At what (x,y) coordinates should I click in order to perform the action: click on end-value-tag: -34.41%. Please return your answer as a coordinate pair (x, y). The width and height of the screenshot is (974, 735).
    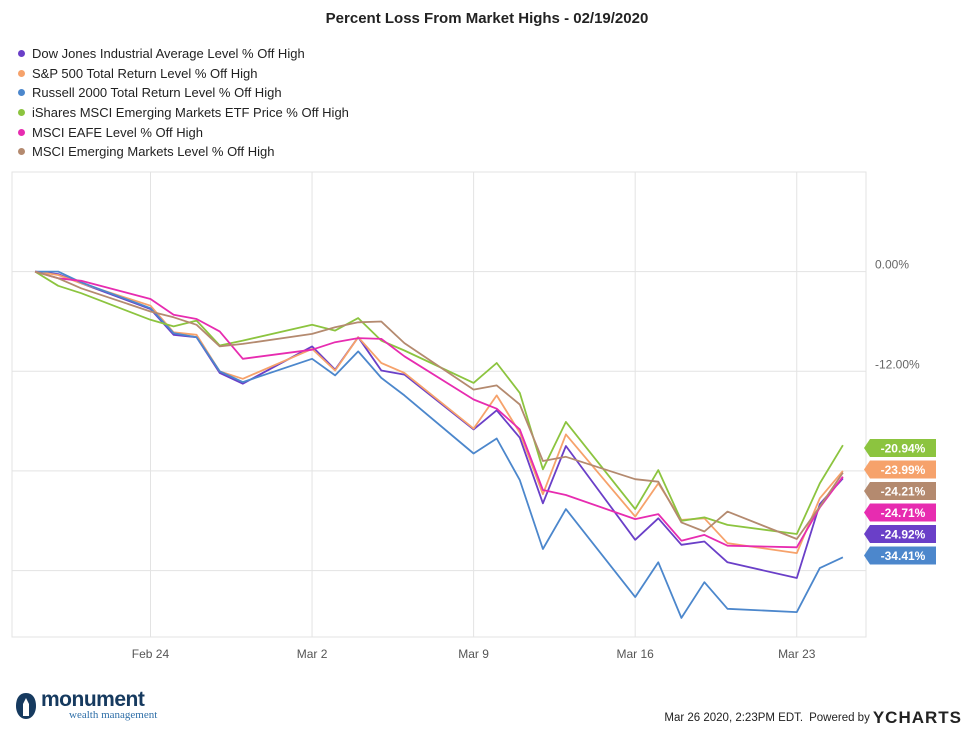
    Looking at the image, I should click on (900, 555).